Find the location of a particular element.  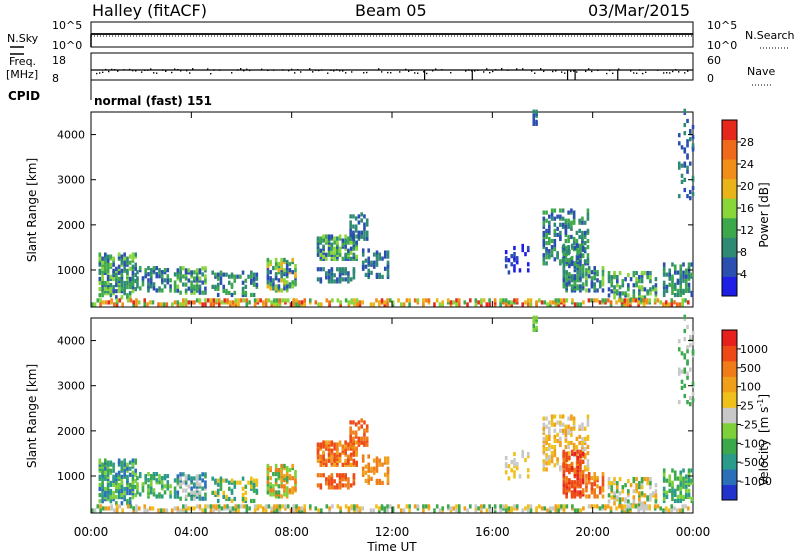

time-tick-label: 20:00 is located at coordinates (592, 532).